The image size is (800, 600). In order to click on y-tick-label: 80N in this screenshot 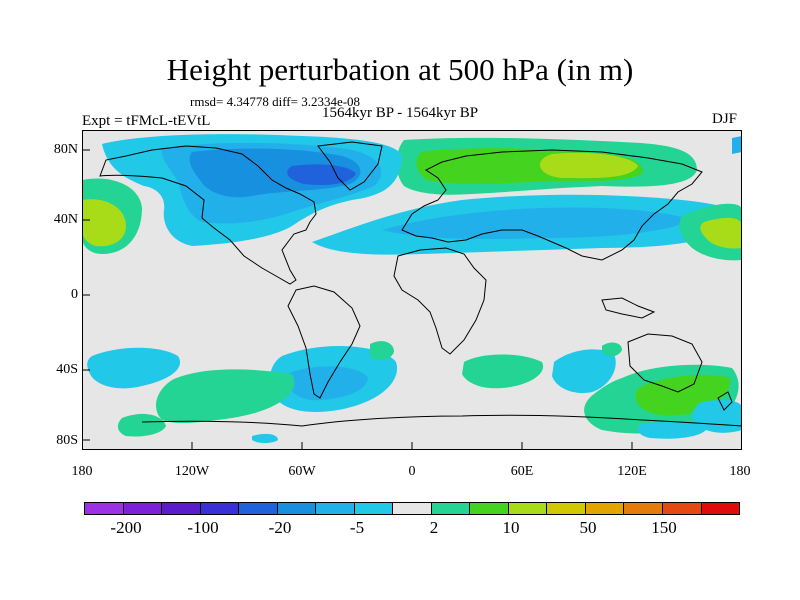, I will do `click(65, 149)`.